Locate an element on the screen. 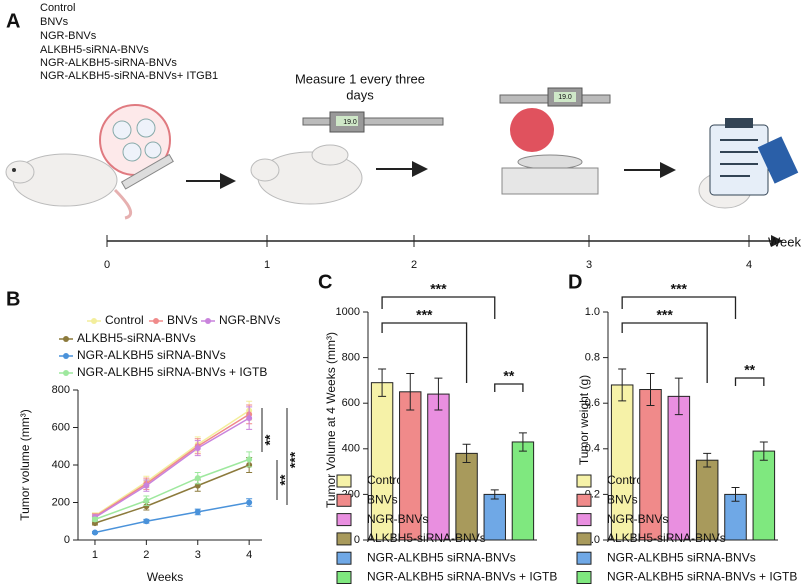 The width and height of the screenshot is (805, 586). timeline-tick-label: 2 is located at coordinates (414, 265).